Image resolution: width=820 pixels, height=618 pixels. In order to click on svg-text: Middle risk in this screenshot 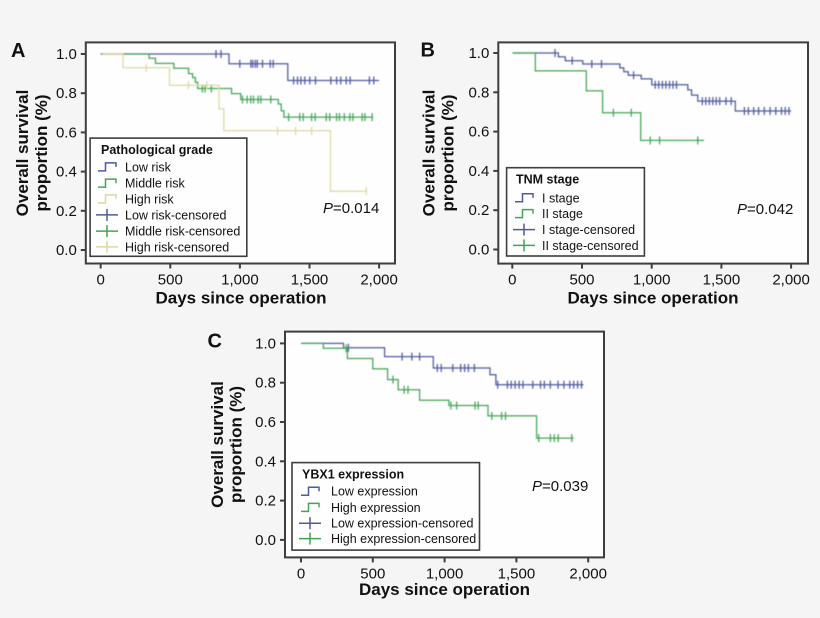, I will do `click(155, 184)`.